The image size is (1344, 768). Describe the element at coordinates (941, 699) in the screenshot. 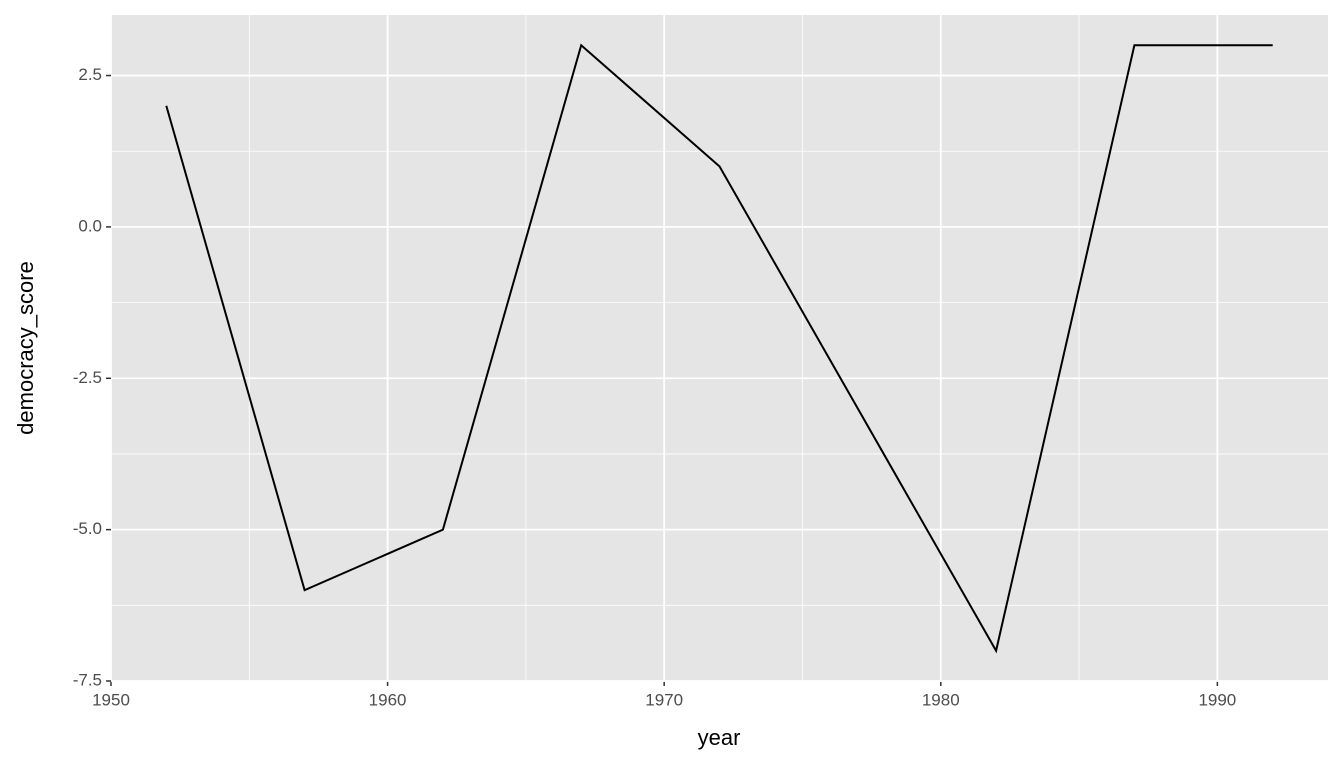

I see `x-tick-label: 1980` at that location.